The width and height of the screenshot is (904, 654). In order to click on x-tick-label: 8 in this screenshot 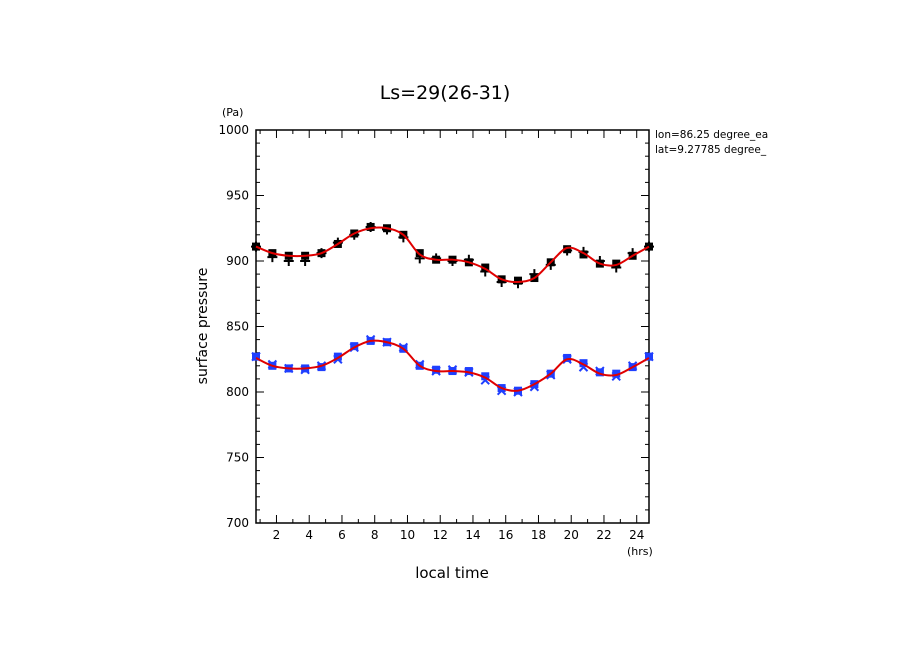, I will do `click(375, 535)`.